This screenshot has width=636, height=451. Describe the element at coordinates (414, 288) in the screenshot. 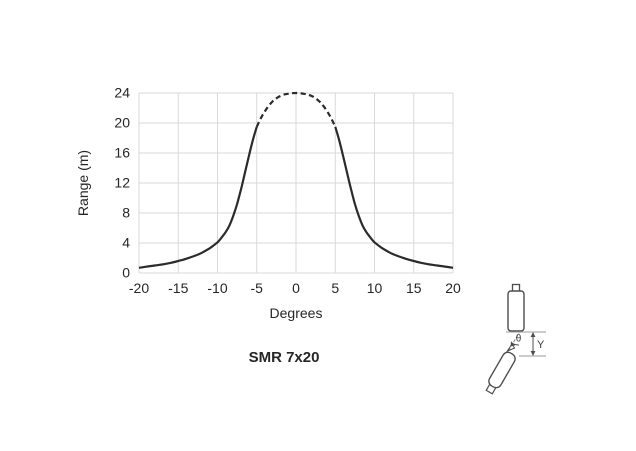

I see `x-tick-label: 15` at that location.